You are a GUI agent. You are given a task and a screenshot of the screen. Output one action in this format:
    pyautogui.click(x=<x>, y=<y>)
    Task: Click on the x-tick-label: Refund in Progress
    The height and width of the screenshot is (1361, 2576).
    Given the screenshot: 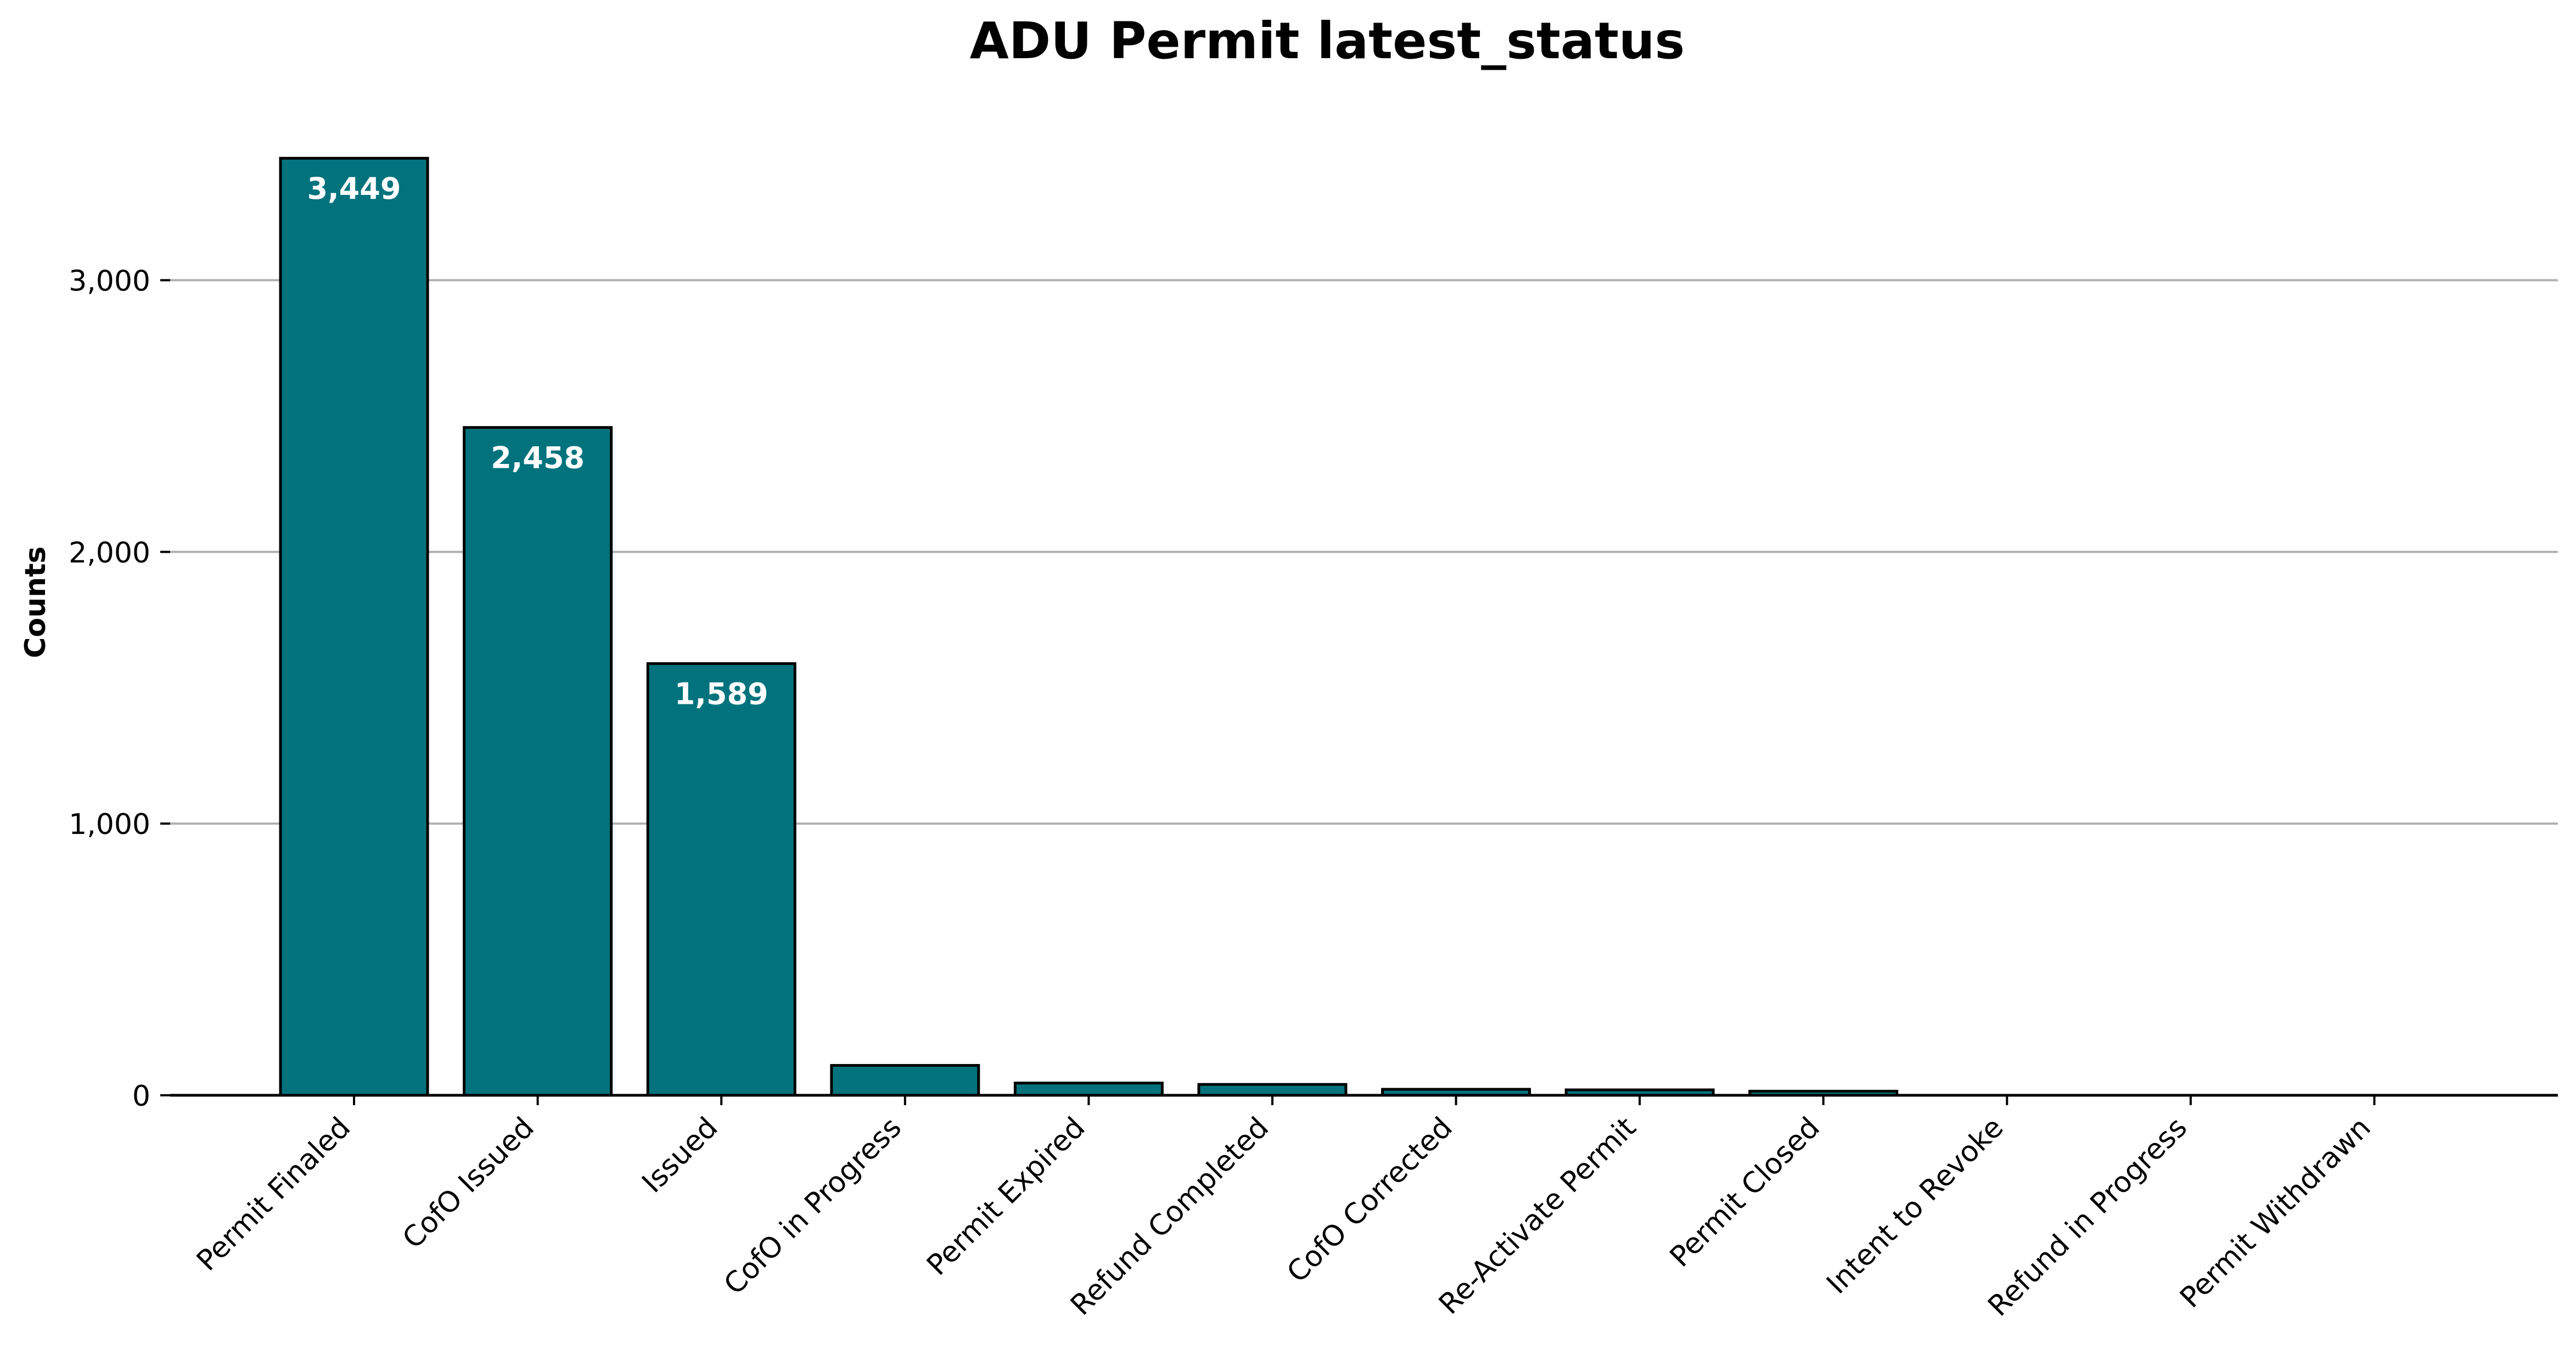 What is the action you would take?
    pyautogui.click(x=2088, y=1217)
    